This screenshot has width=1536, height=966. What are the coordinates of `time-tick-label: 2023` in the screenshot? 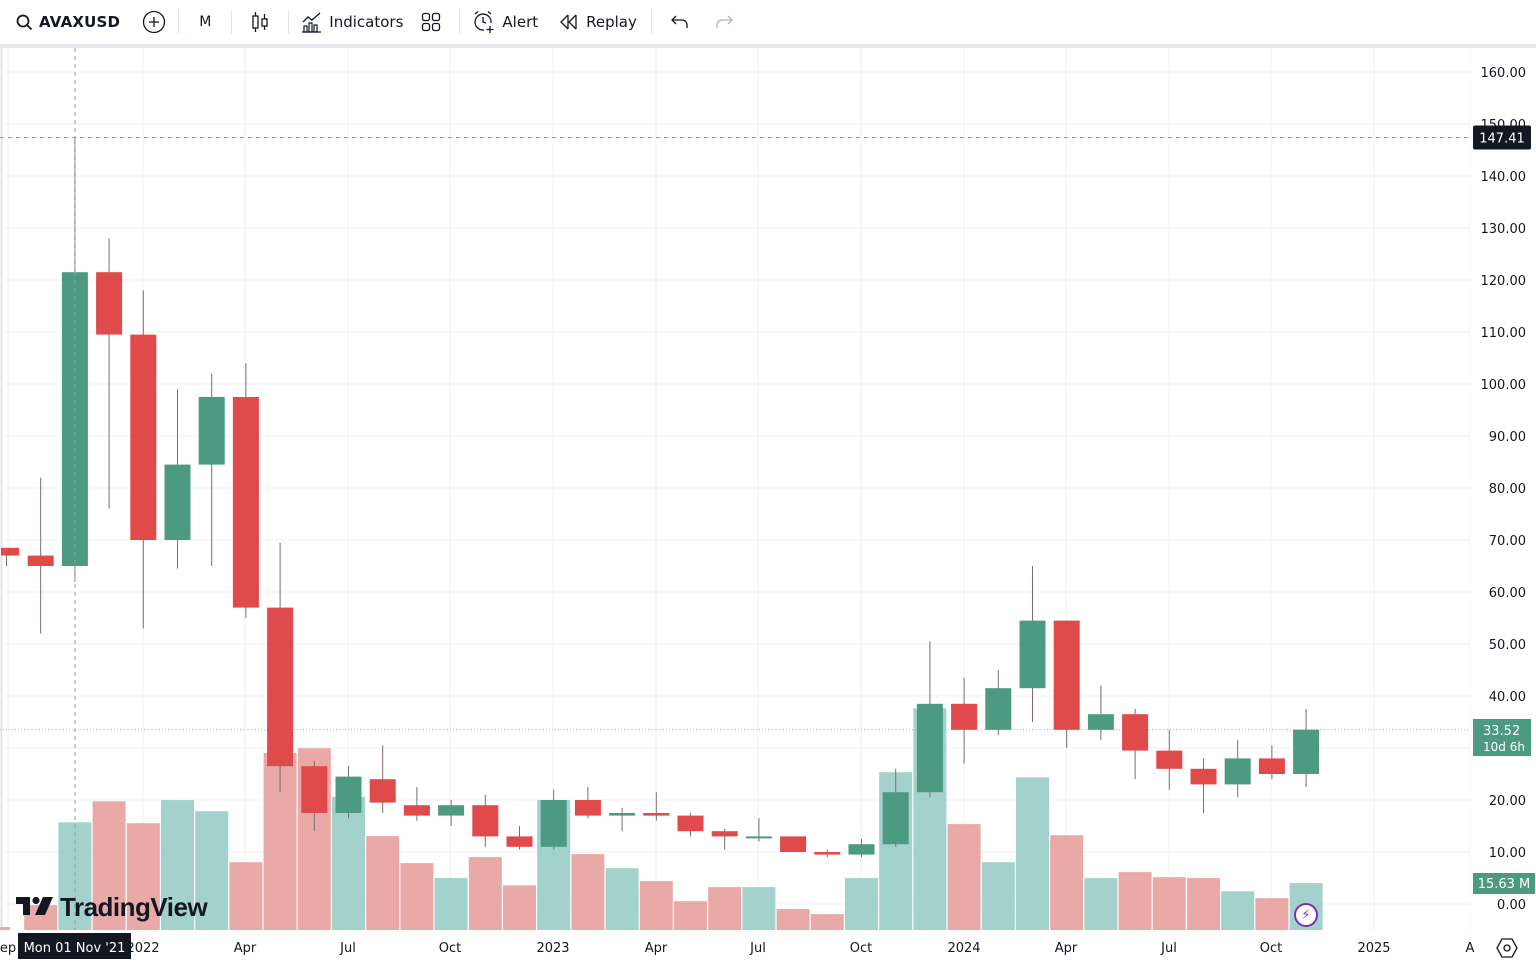 It's located at (552, 948).